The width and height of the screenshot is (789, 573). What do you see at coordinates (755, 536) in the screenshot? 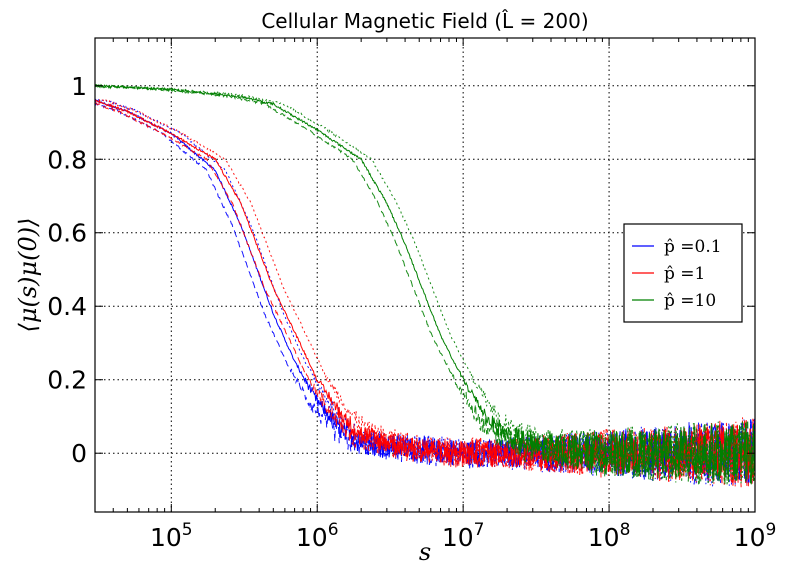
I see `x-tick-label: 10⁹` at bounding box center [755, 536].